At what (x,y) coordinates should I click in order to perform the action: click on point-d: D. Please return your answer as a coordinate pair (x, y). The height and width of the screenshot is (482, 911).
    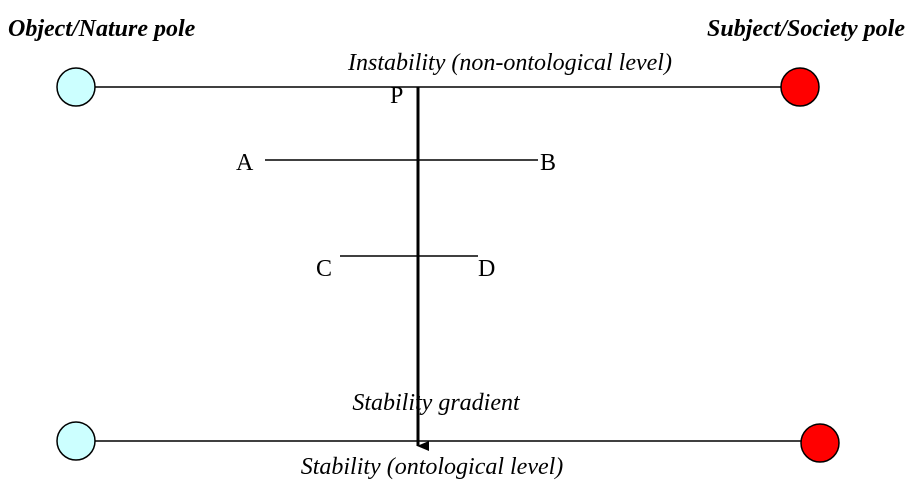
    Looking at the image, I should click on (486, 269).